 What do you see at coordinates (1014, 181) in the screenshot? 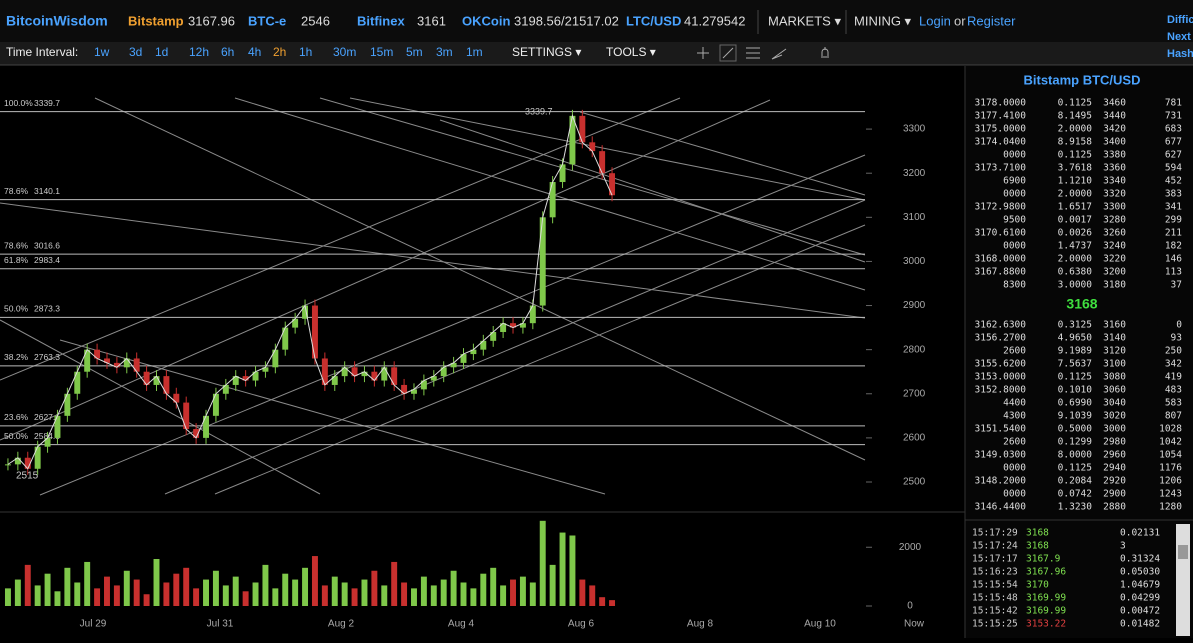
I see `orderbook-cell: 6900` at bounding box center [1014, 181].